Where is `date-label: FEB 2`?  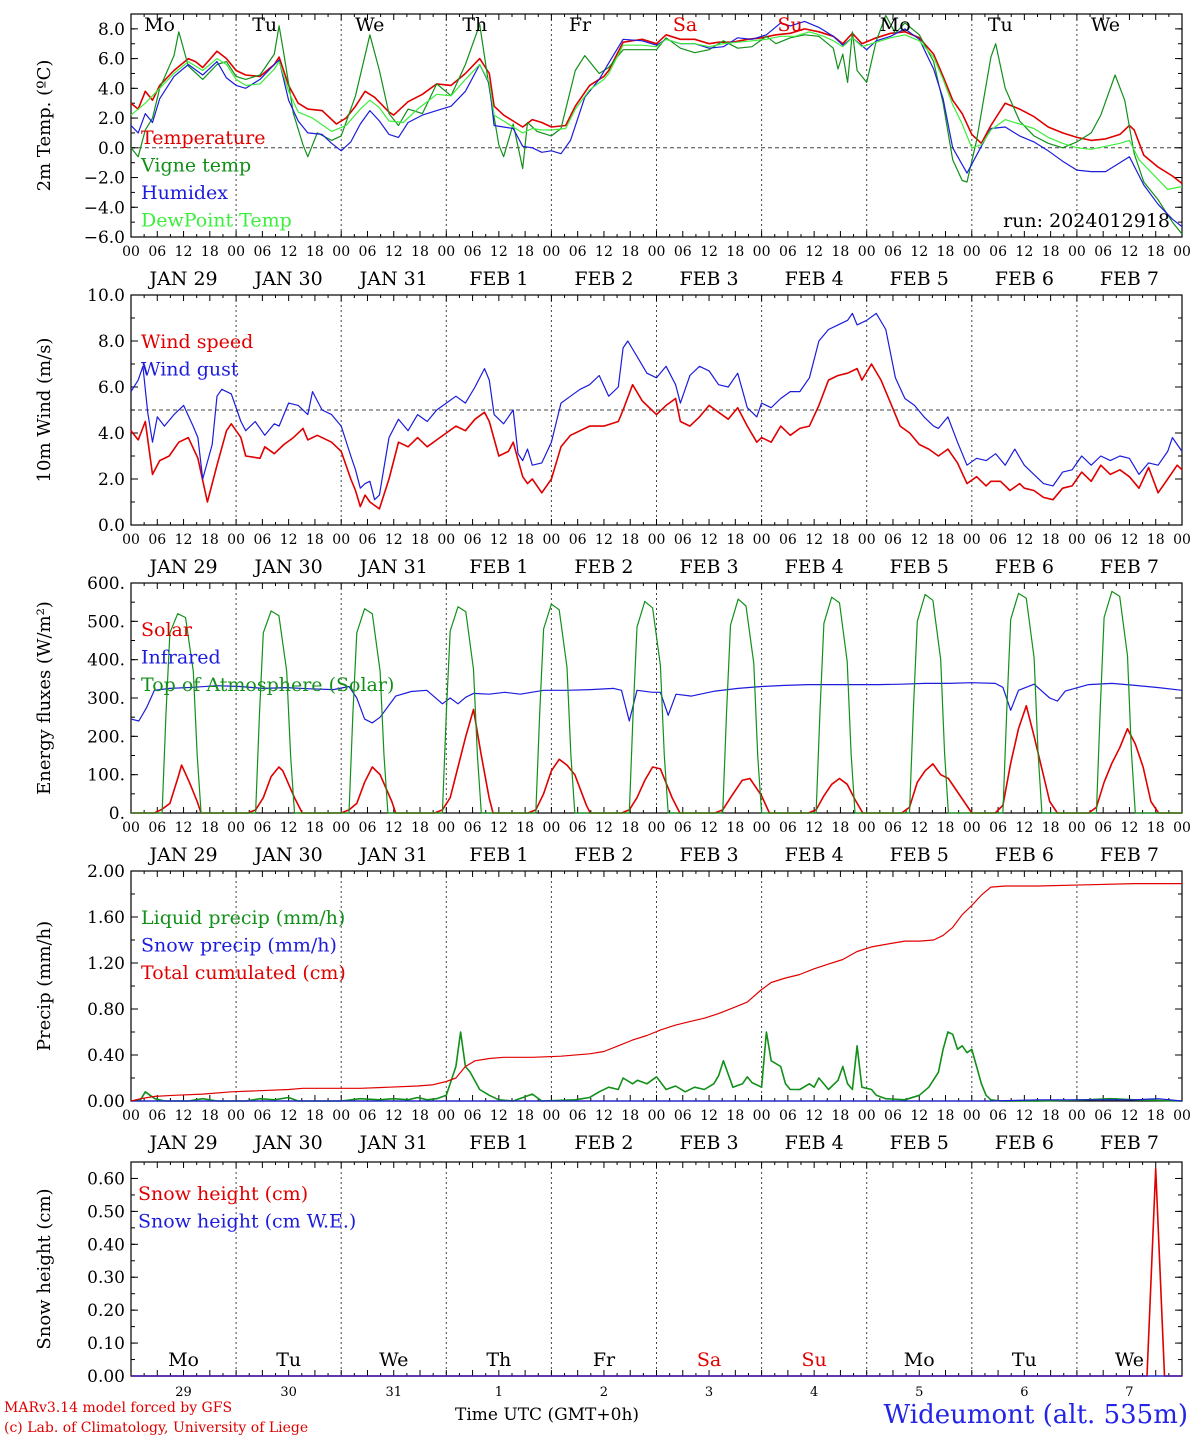
date-label: FEB 2 is located at coordinates (603, 1143).